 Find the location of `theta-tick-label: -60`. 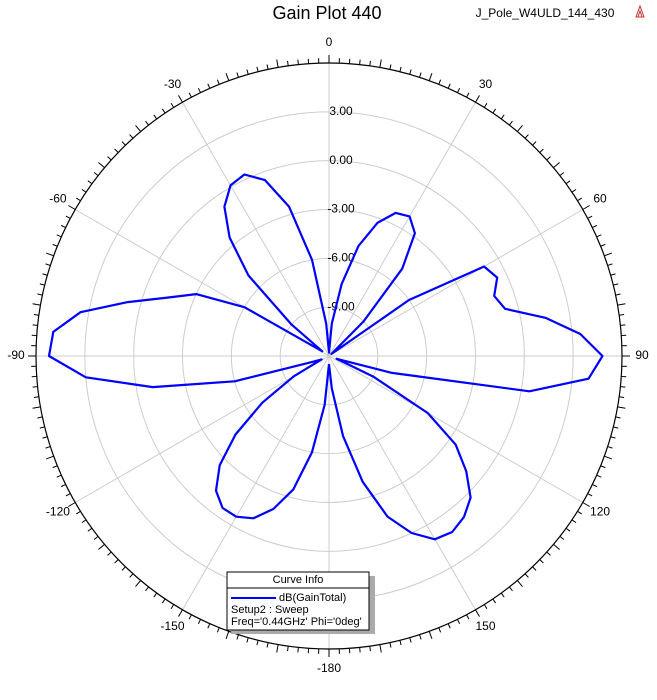

theta-tick-label: -60 is located at coordinates (58, 199).